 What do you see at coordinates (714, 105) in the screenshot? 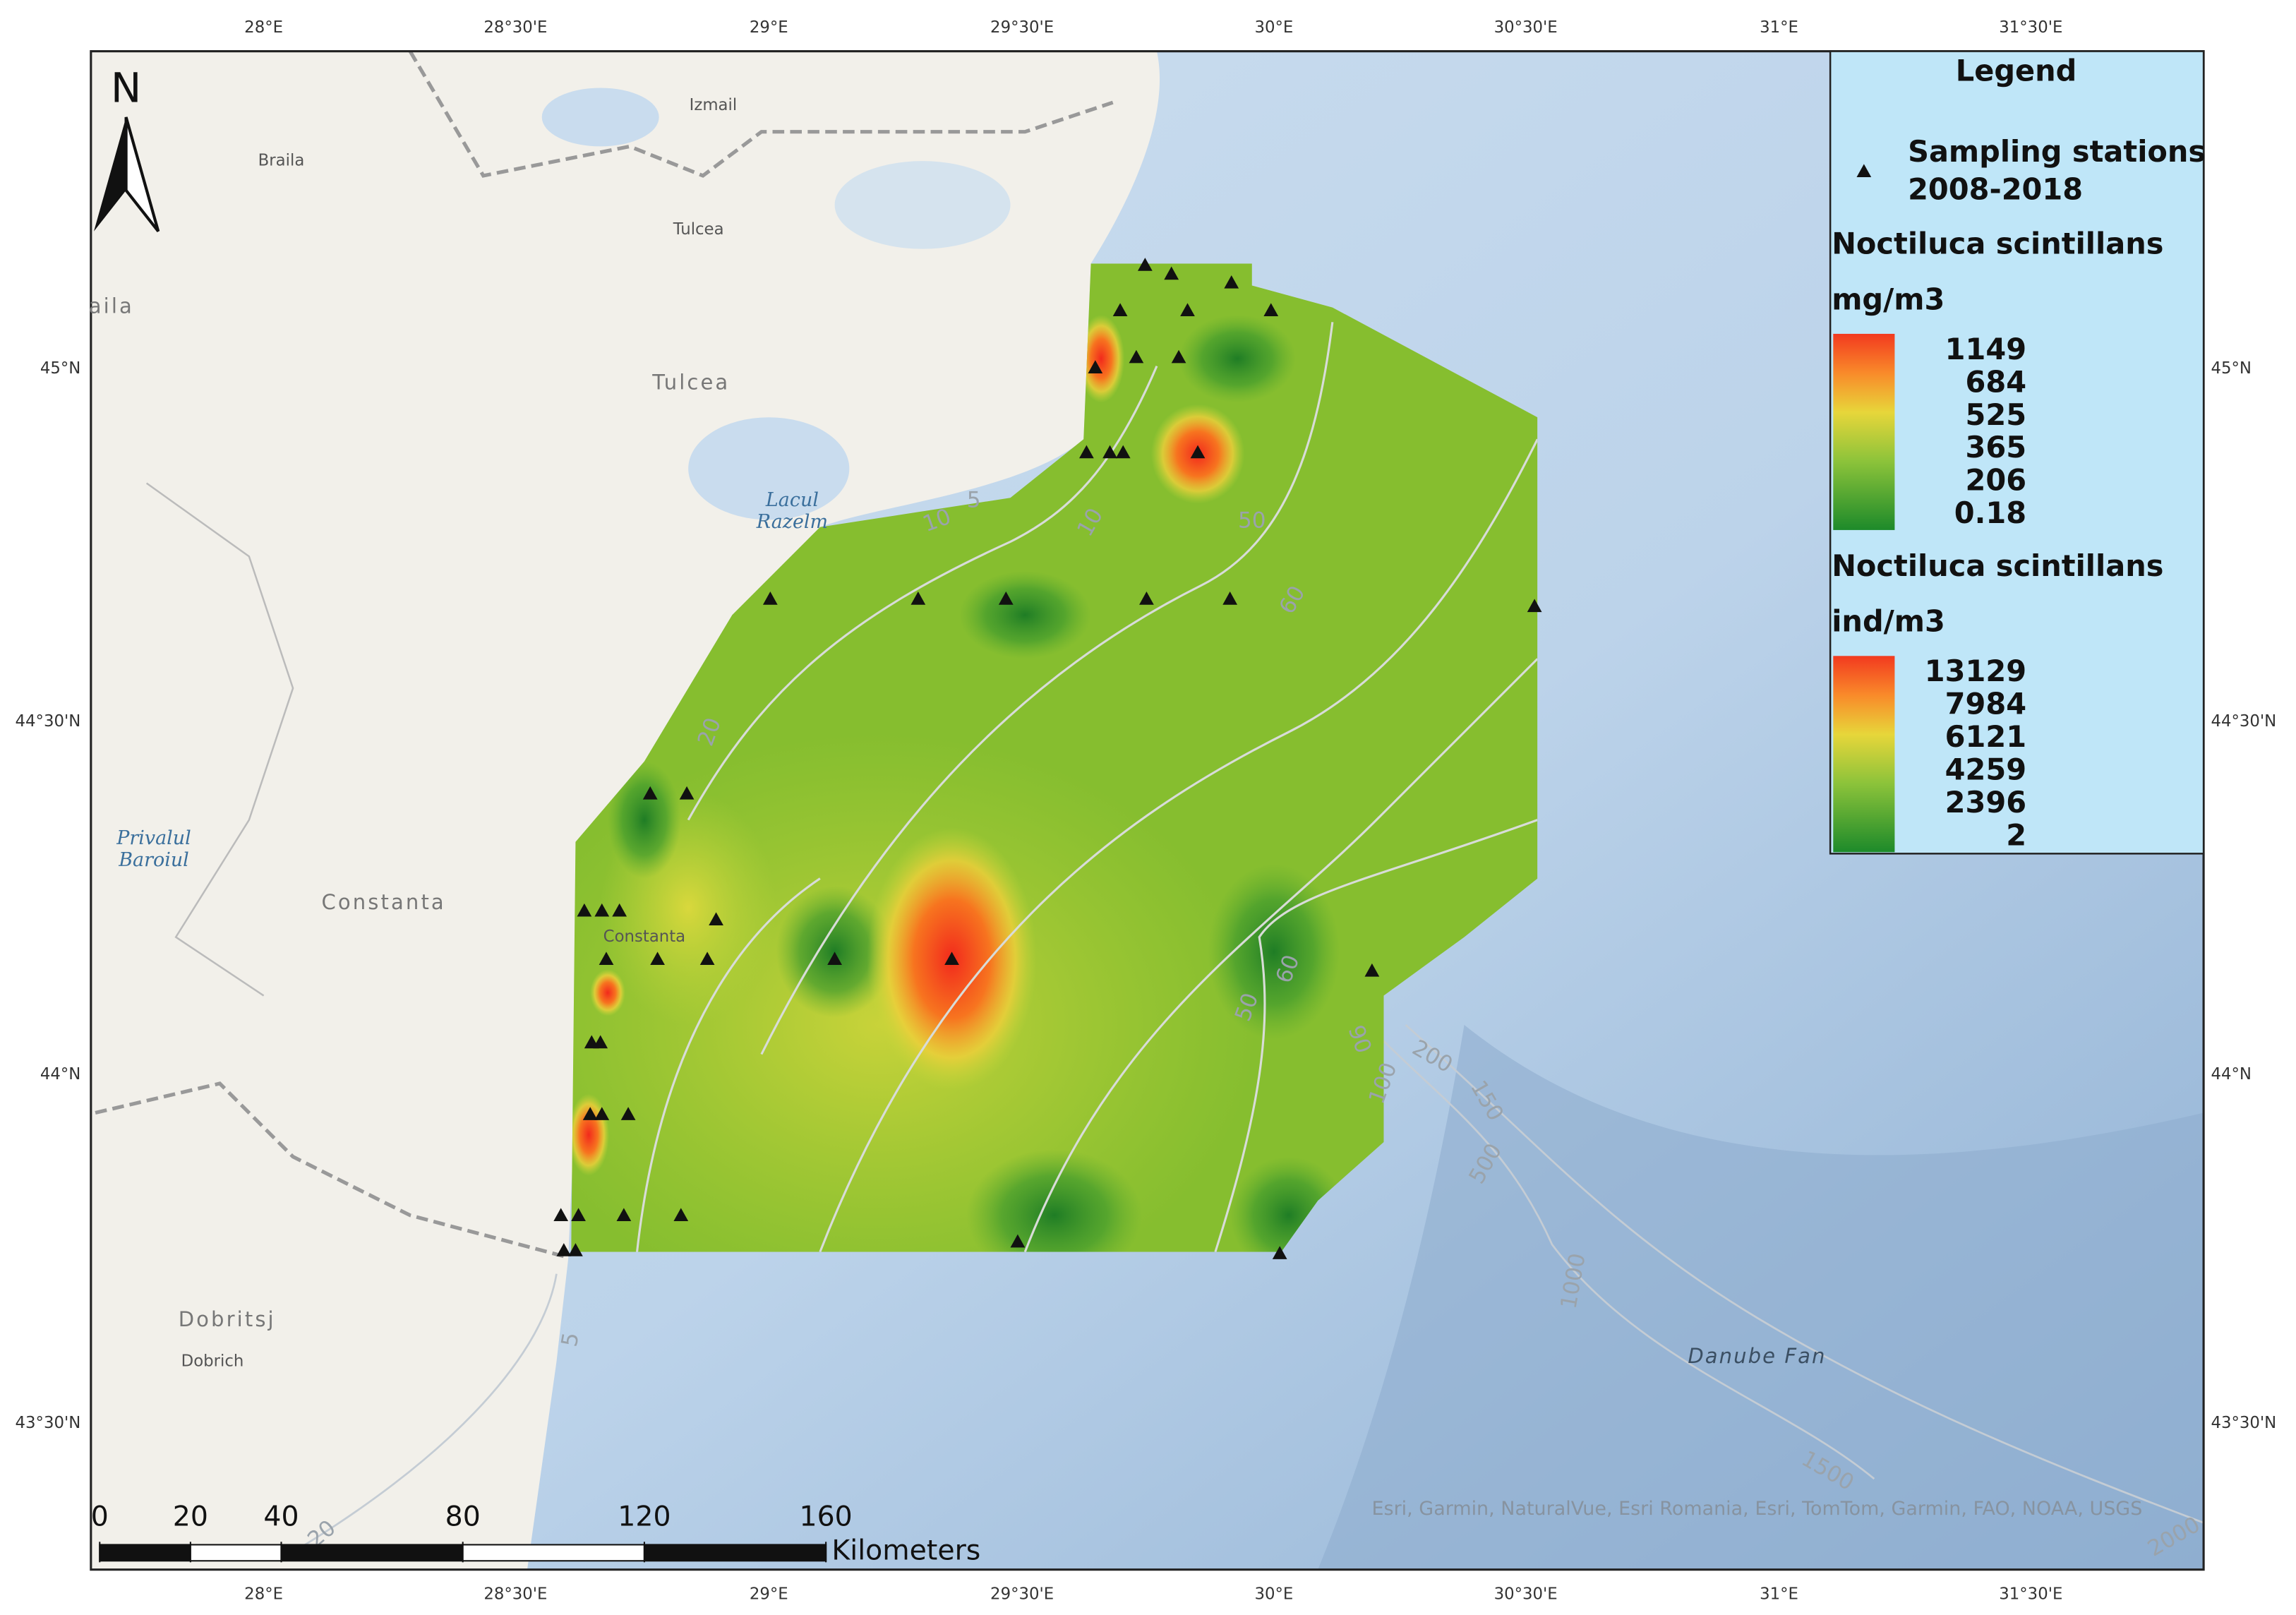
I see `place-label: Izmail` at bounding box center [714, 105].